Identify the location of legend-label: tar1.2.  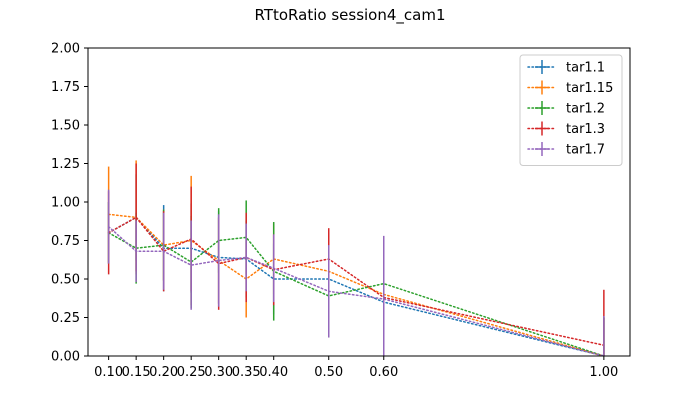
(585, 109).